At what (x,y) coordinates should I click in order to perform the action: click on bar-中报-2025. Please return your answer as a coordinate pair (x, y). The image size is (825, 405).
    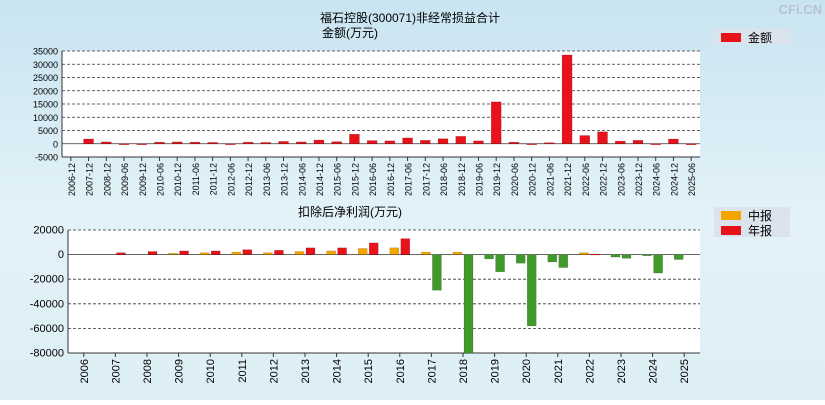
    Looking at the image, I should click on (678, 257).